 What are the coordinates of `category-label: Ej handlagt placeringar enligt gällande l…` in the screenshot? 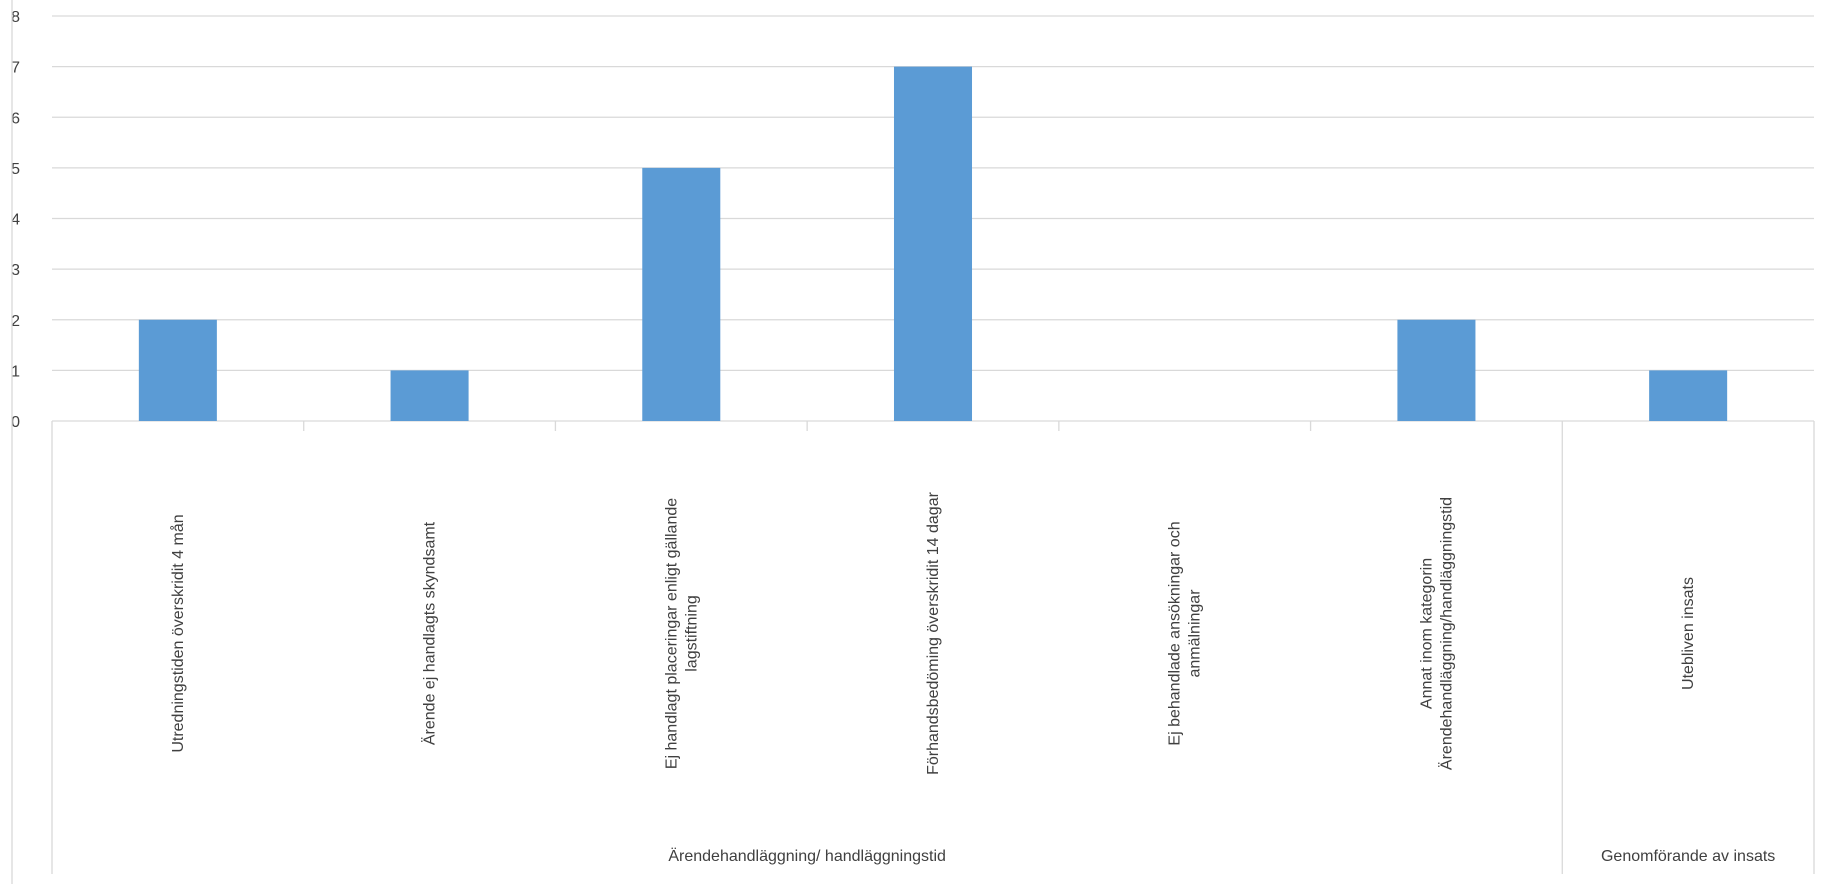 It's located at (681, 633).